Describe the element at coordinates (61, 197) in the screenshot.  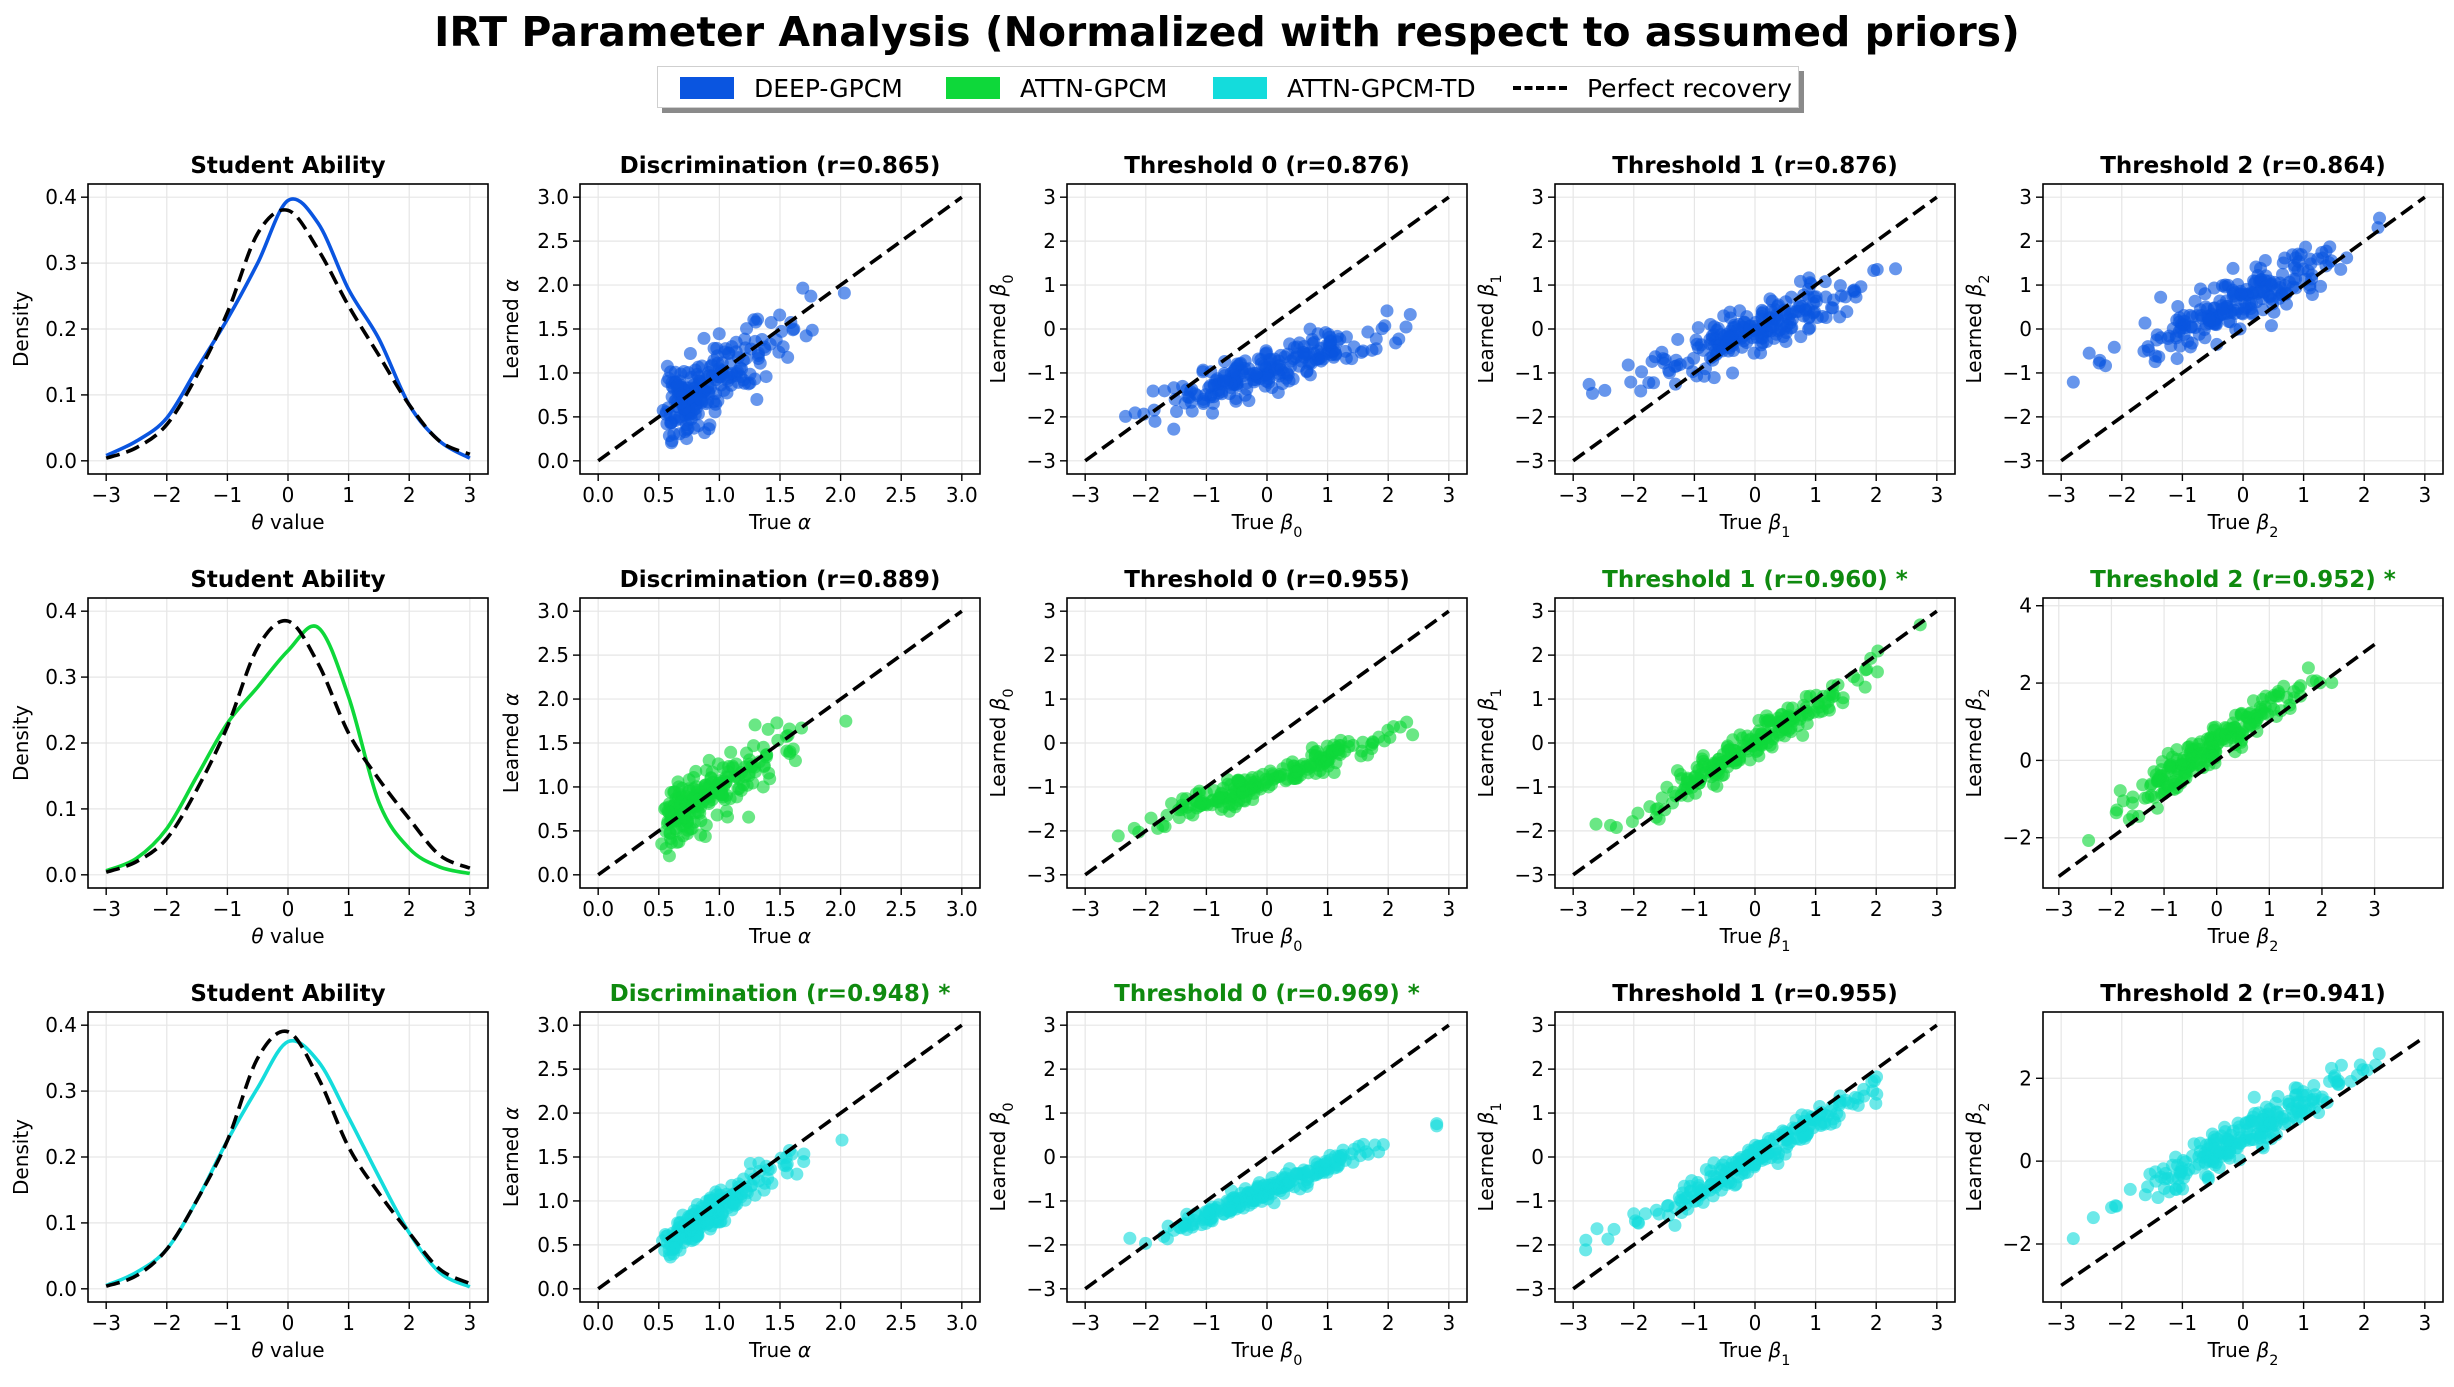
I see `y-tick-label: 0.4` at that location.